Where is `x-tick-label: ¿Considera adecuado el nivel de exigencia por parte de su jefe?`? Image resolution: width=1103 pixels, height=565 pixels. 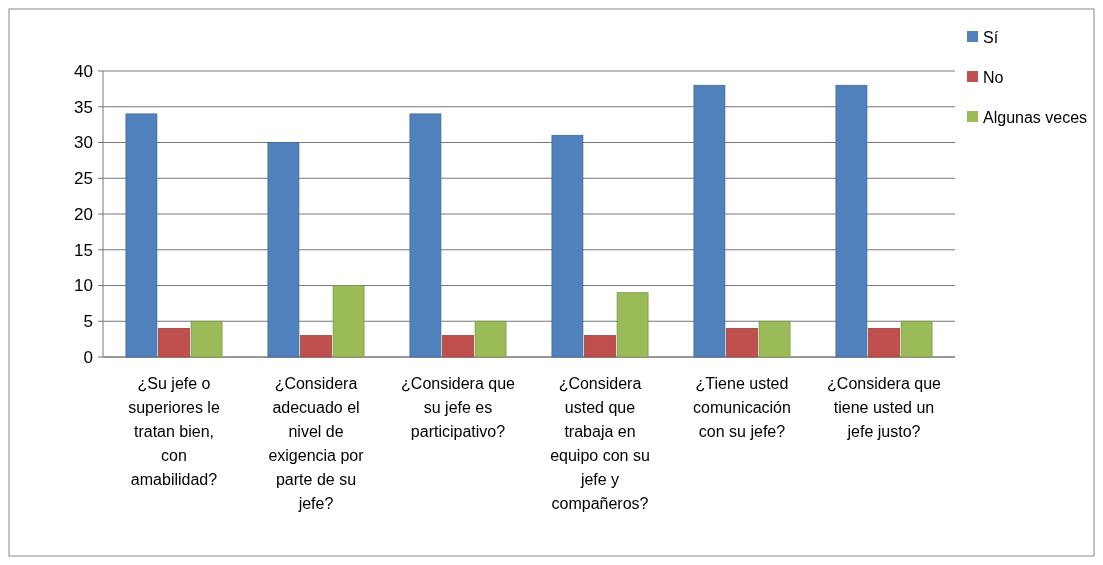
x-tick-label: ¿Considera adecuado el nivel de exigencia por parte de su jefe? is located at coordinates (316, 443).